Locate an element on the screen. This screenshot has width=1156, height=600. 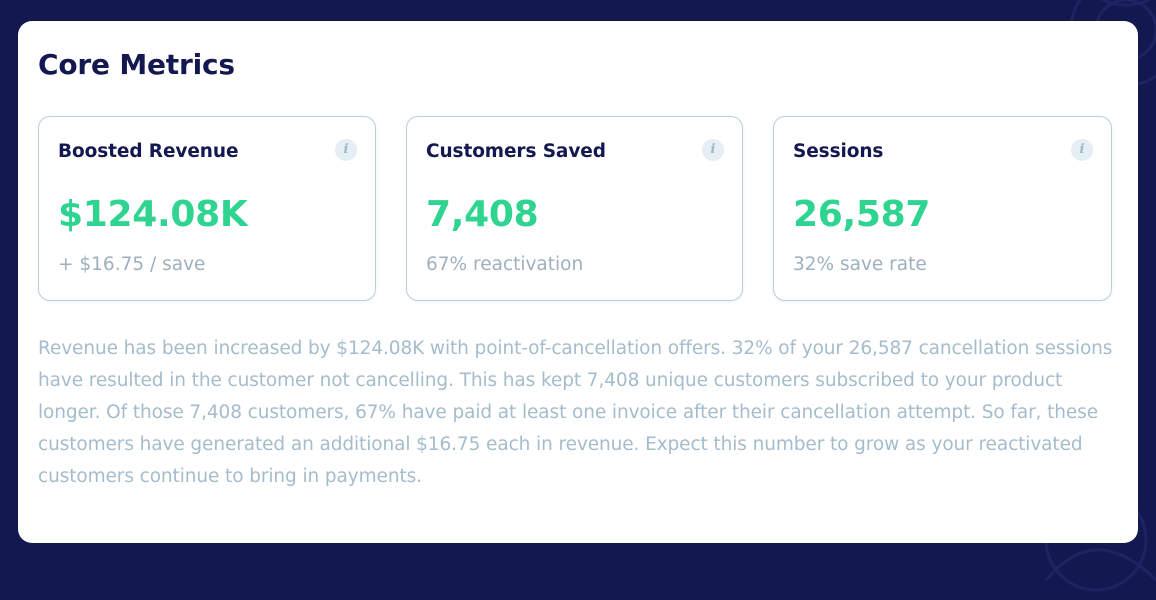
metric-card-sessions: Sessions i 26,587 32% save rate is located at coordinates (942, 208).